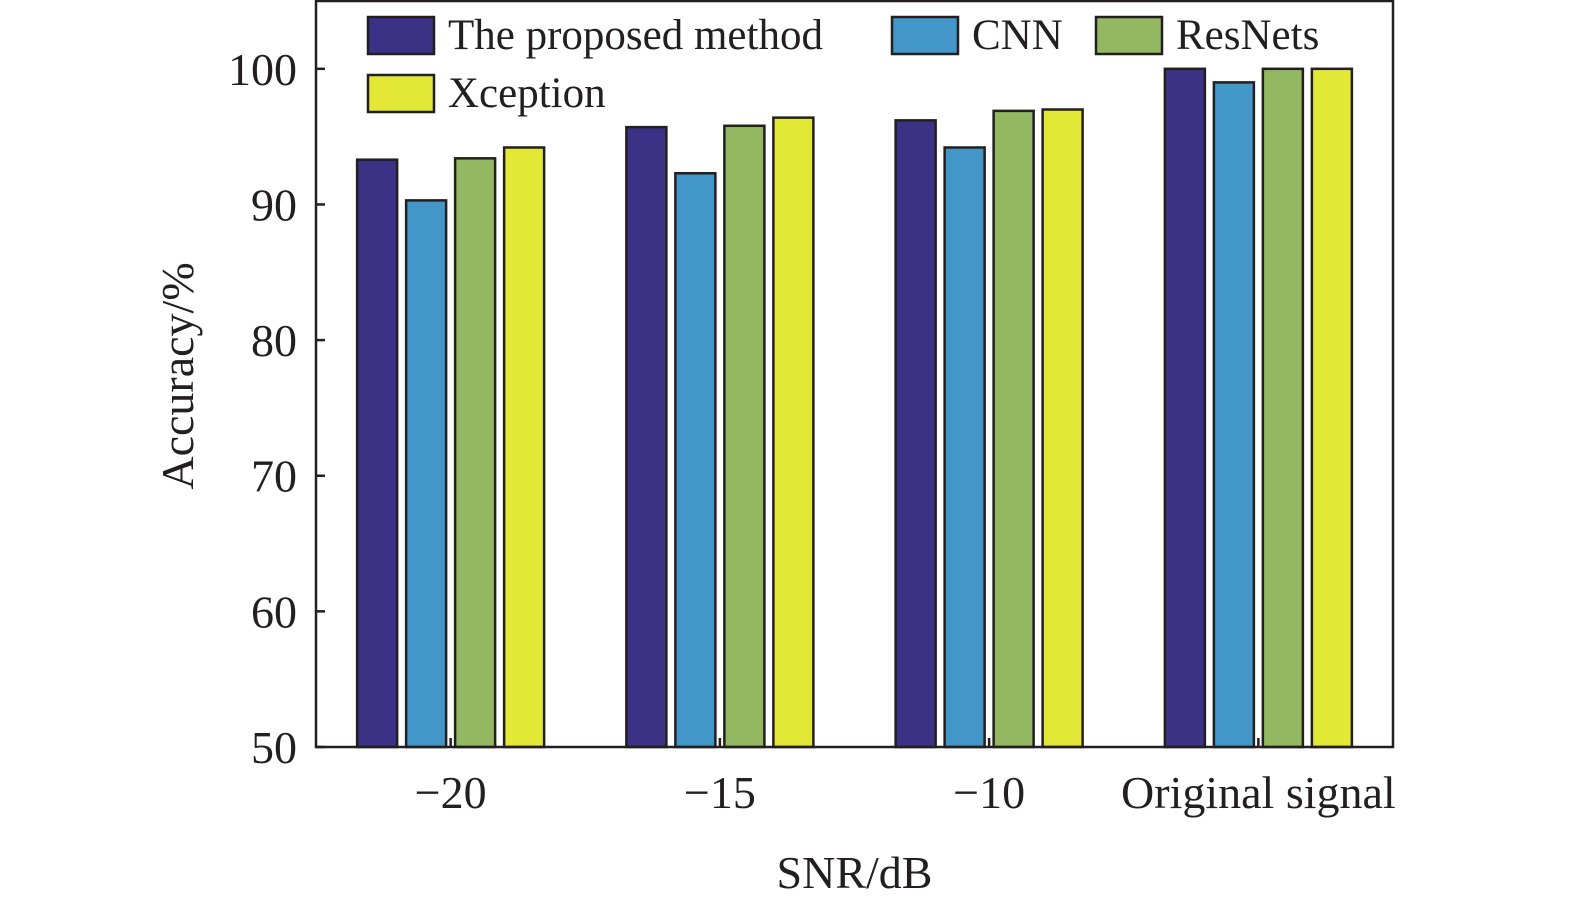 Image resolution: width=1575 pixels, height=909 pixels. What do you see at coordinates (527, 93) in the screenshot?
I see `legend-label-4: Xception` at bounding box center [527, 93].